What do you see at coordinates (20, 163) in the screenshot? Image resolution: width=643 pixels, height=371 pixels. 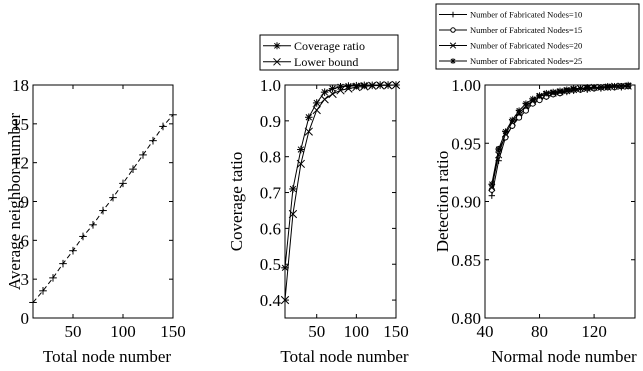 I see `y-tick-label: 12` at bounding box center [20, 163].